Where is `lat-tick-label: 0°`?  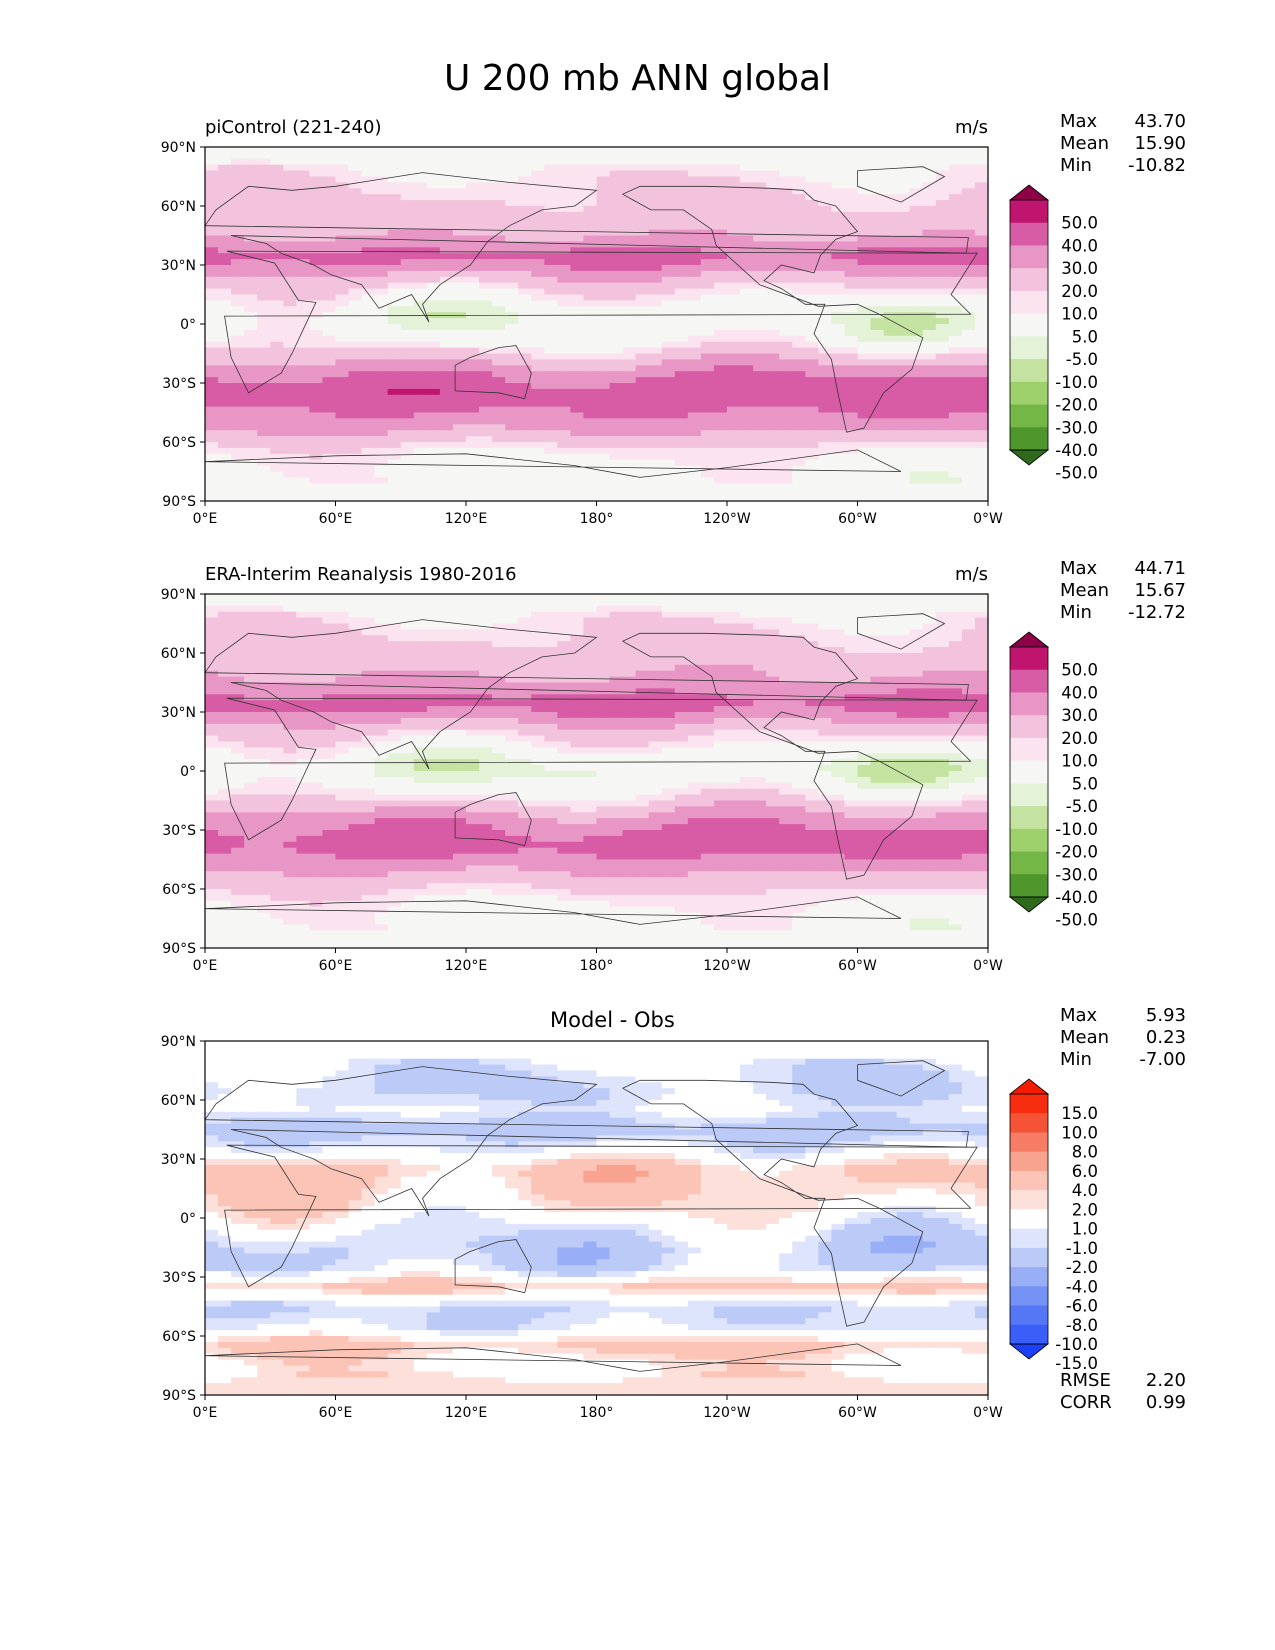
lat-tick-label: 0° is located at coordinates (188, 325).